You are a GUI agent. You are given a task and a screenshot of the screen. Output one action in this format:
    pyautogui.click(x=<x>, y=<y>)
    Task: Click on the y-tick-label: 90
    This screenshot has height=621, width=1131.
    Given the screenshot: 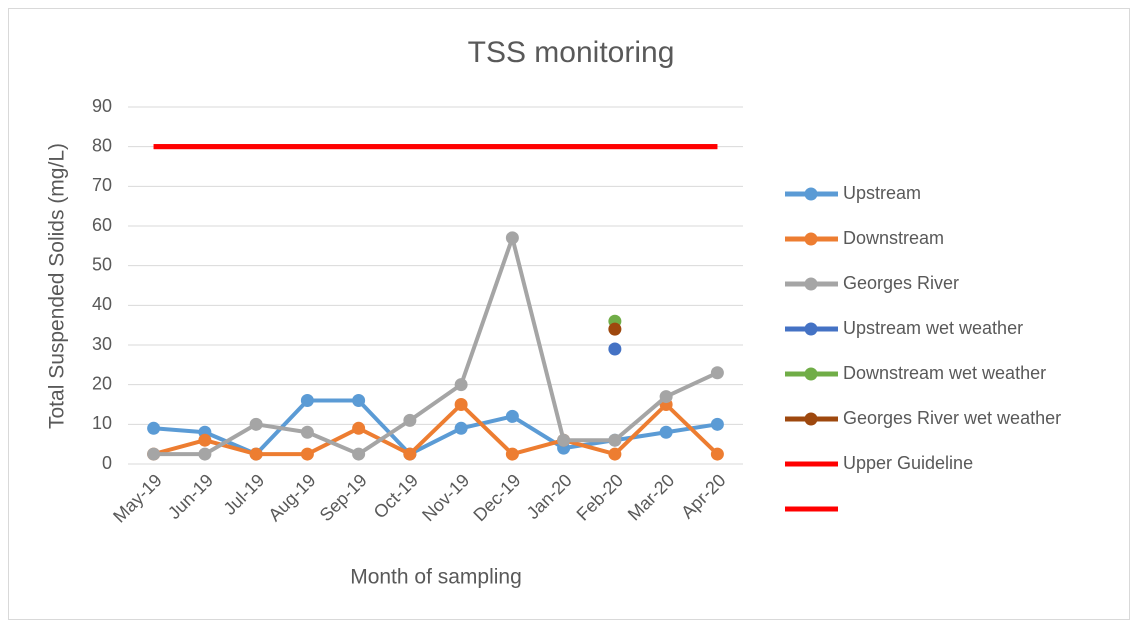 What is the action you would take?
    pyautogui.click(x=102, y=106)
    